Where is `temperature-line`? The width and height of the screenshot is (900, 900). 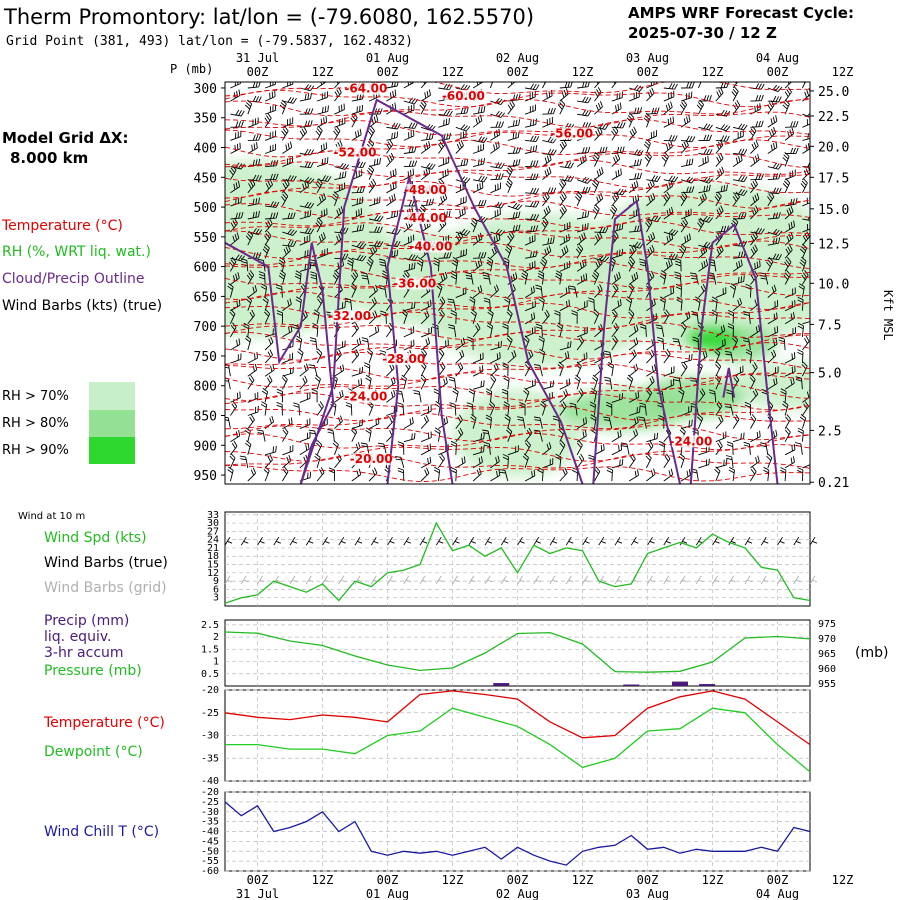 temperature-line is located at coordinates (517, 718).